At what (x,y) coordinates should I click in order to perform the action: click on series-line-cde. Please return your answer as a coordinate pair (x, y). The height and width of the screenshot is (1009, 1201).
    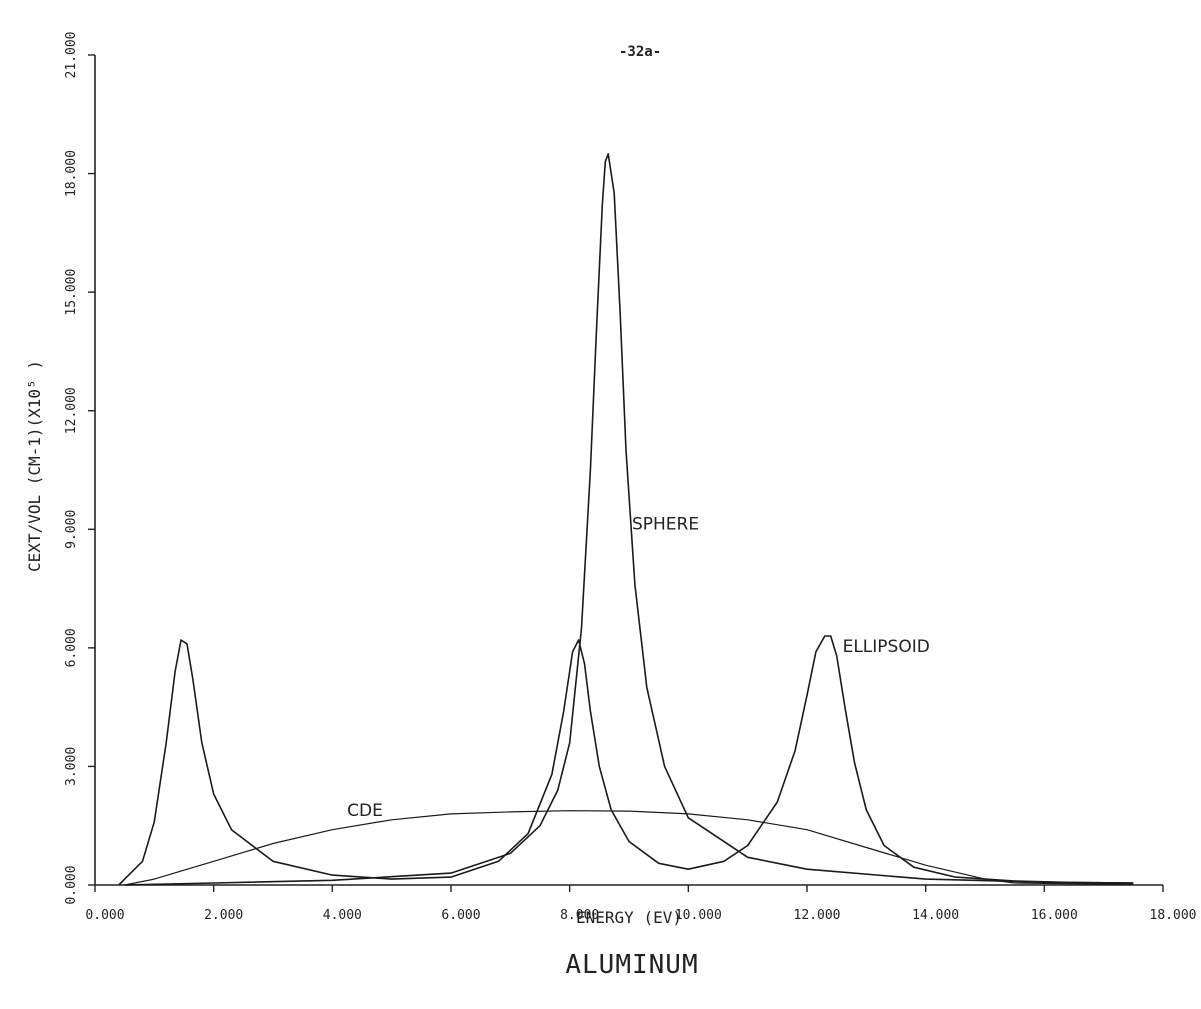
    Looking at the image, I should click on (629, 848).